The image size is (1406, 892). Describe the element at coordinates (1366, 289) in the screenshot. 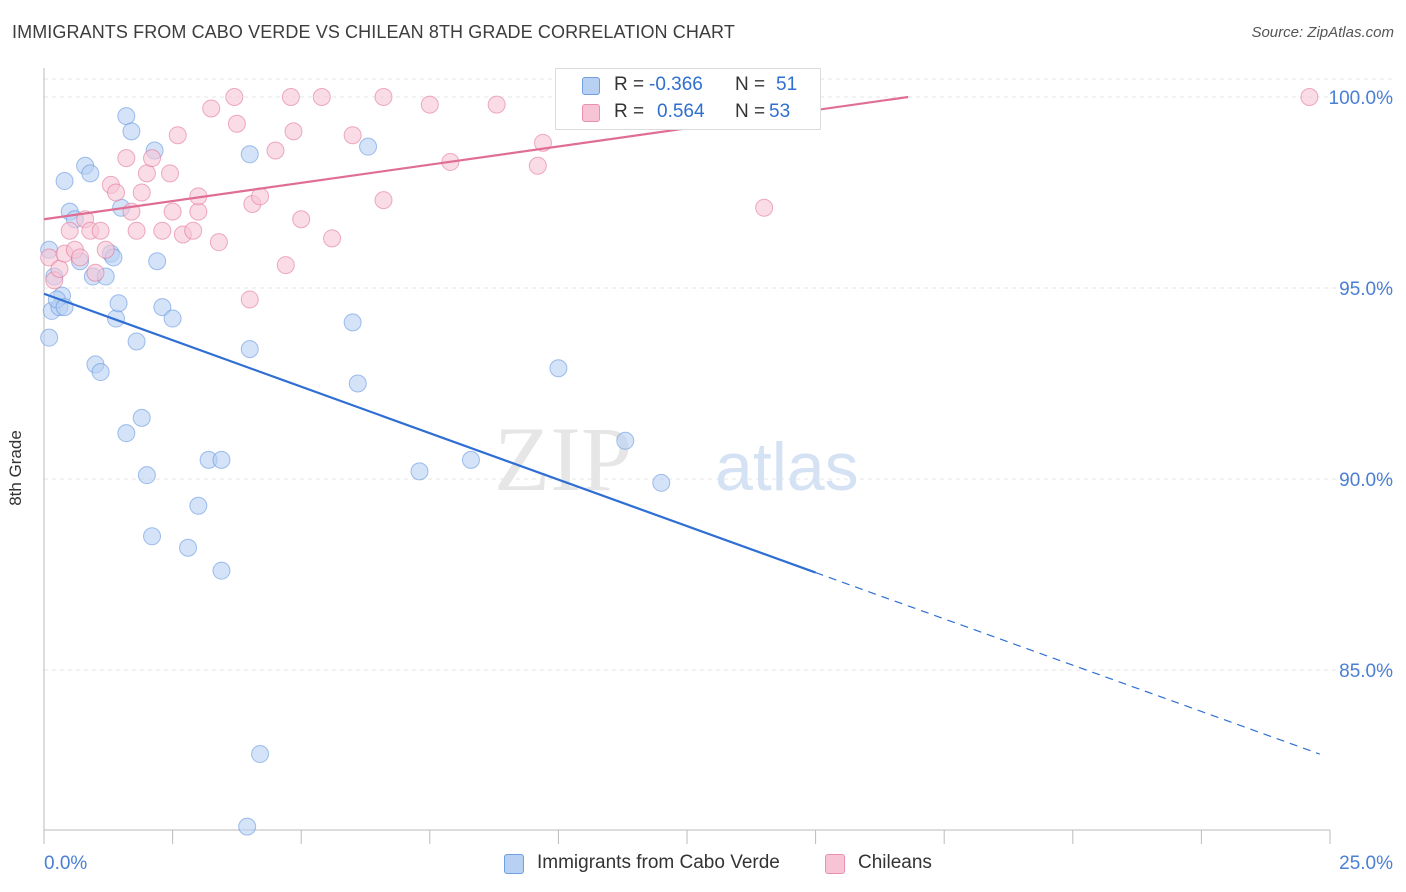

I see `y-tick-label: 95.0%` at that location.